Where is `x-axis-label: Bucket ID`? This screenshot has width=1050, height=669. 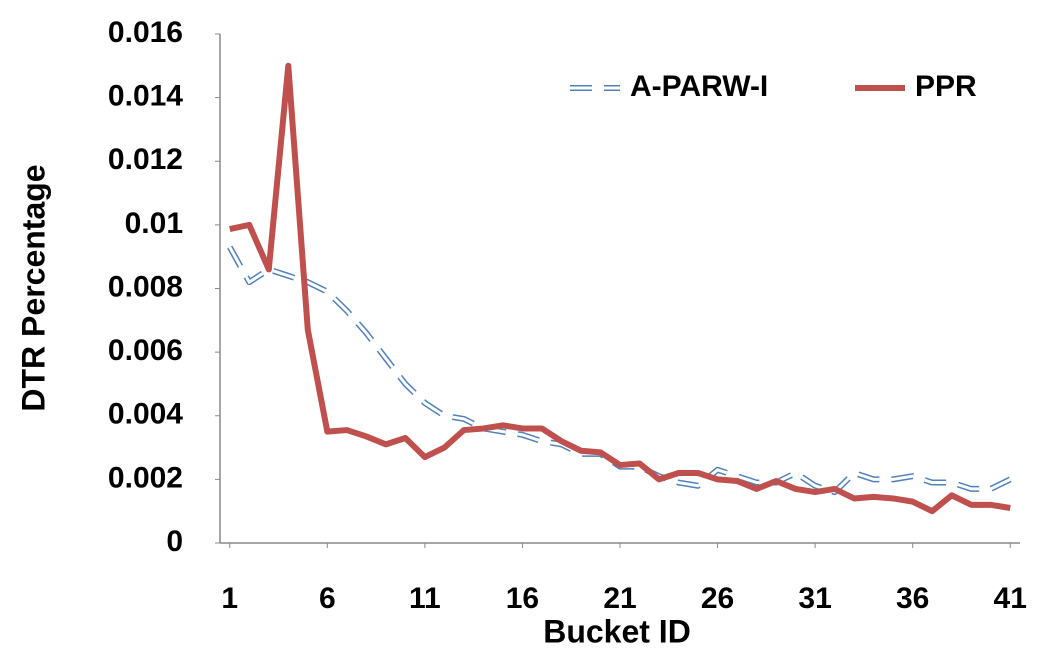
x-axis-label: Bucket ID is located at coordinates (617, 631).